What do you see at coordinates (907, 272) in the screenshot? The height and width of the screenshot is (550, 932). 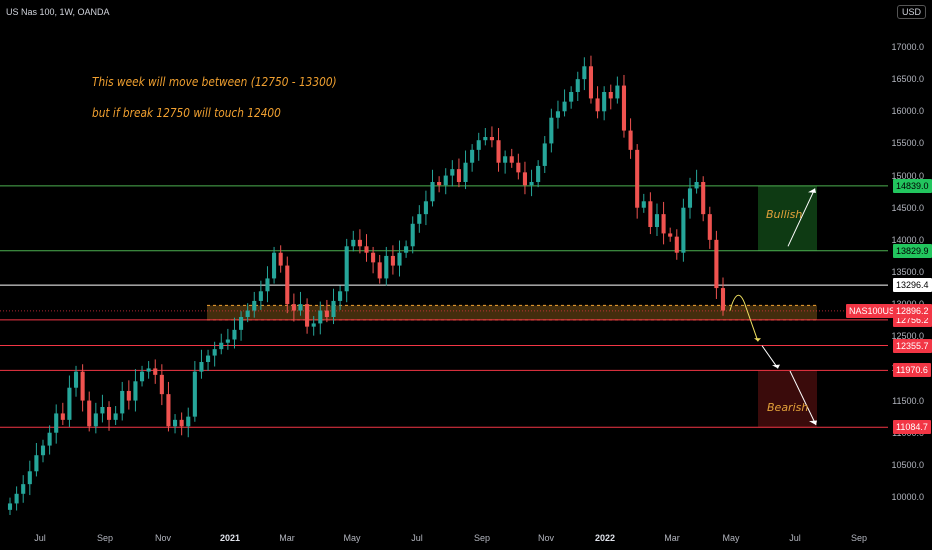 I see `y-tick-label: 13500.0` at bounding box center [907, 272].